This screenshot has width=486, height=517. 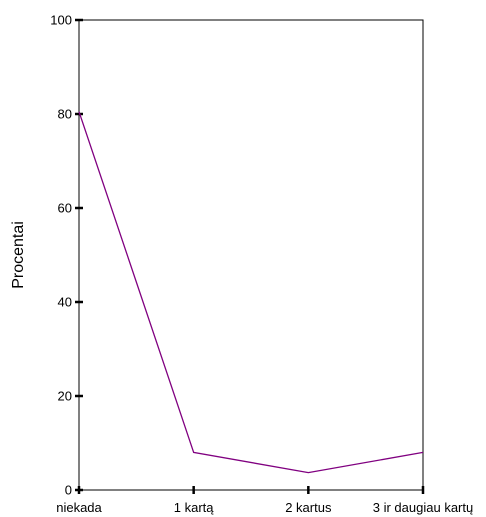 What do you see at coordinates (18, 255) in the screenshot?
I see `y-axis-title: Procentai` at bounding box center [18, 255].